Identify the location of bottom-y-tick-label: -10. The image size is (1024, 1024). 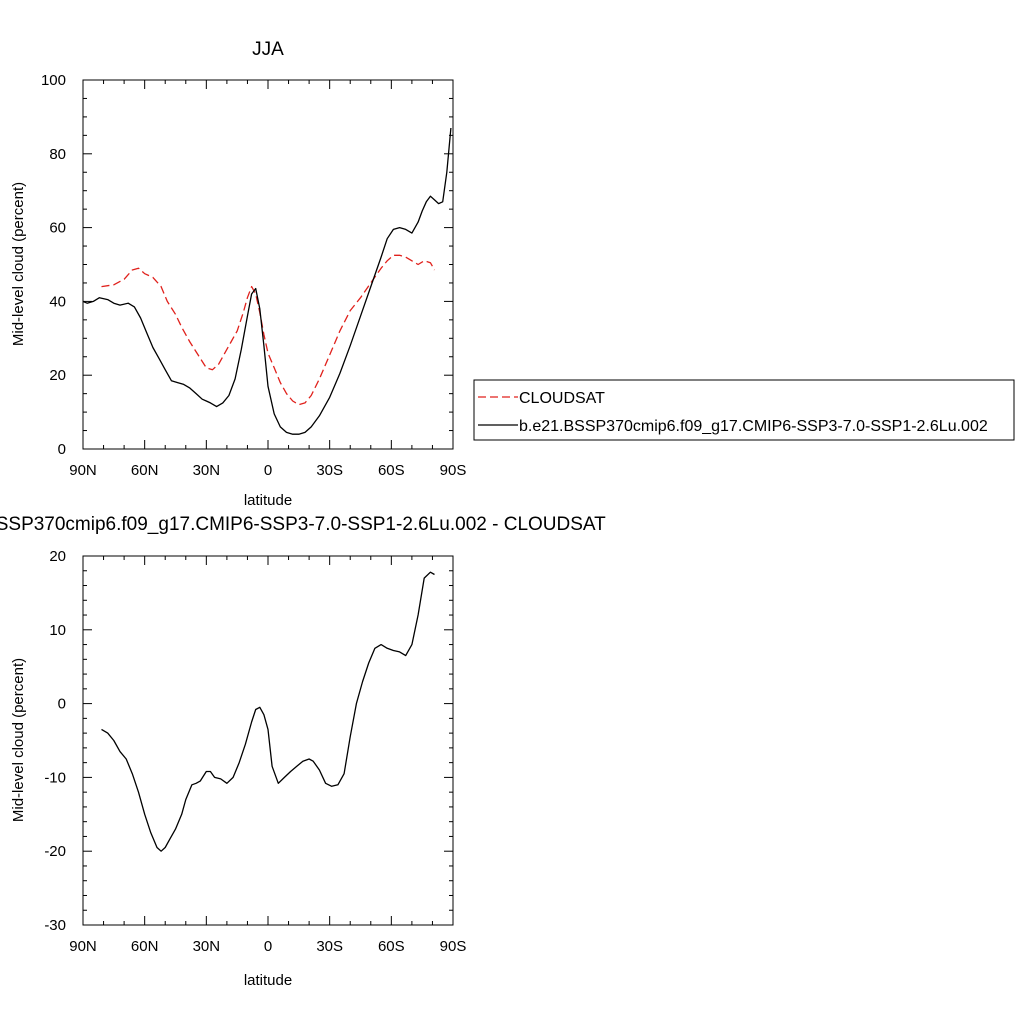
(55, 777).